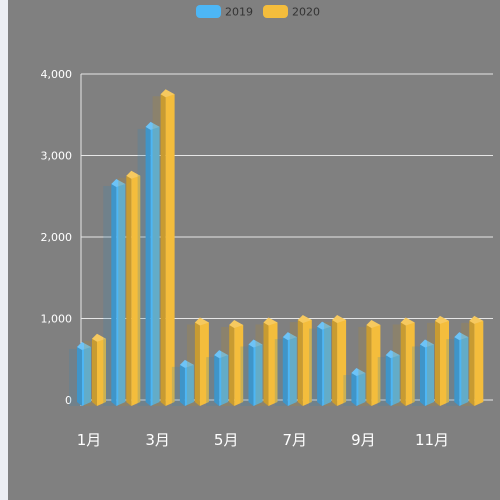 This screenshot has width=500, height=500. Describe the element at coordinates (80, 373) in the screenshot. I see `bar-2019-1月` at that location.